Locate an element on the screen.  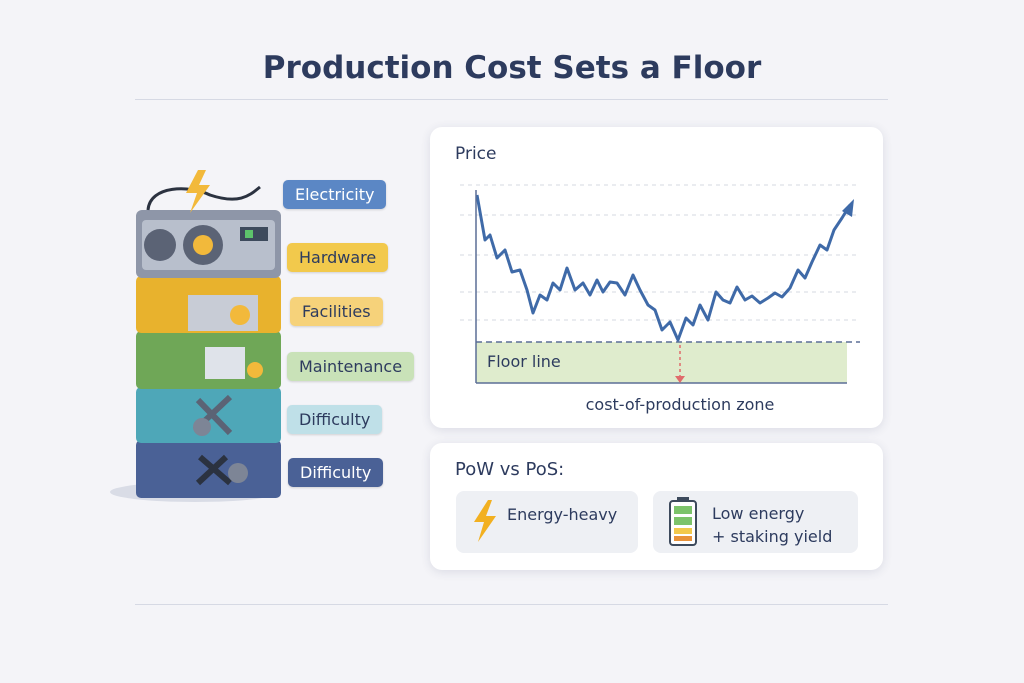
bolt-icon is located at coordinates (485, 521).